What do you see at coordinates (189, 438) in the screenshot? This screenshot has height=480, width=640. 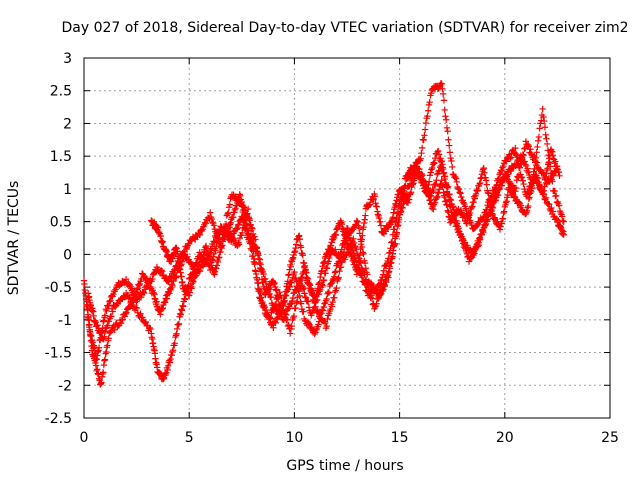 I see `x-tick-label: 5` at bounding box center [189, 438].